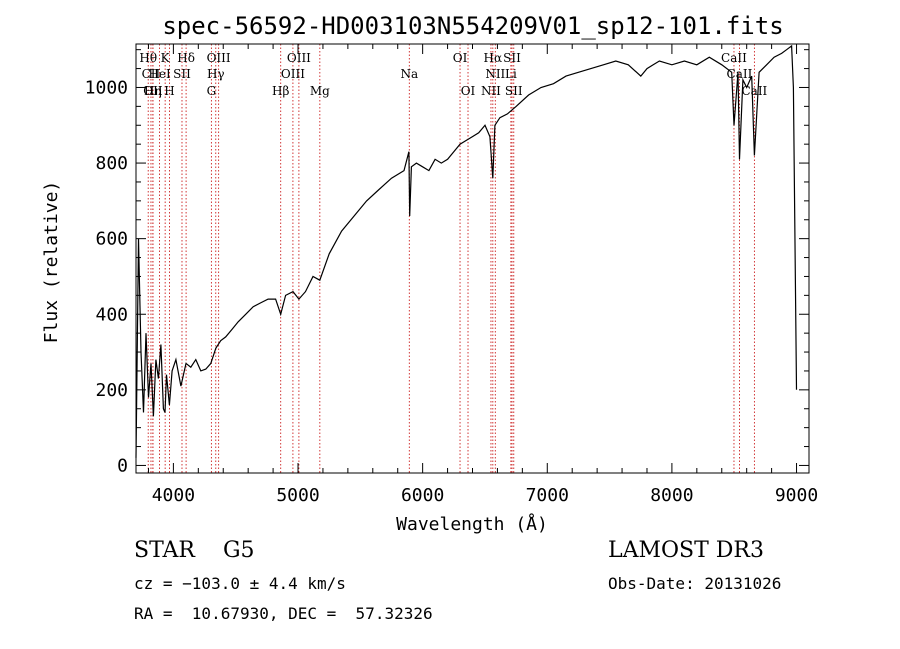 The image size is (900, 649). What do you see at coordinates (283, 613) in the screenshot?
I see `sky-coordinates: RA = 10.67930, DEC = 57.32326` at bounding box center [283, 613].